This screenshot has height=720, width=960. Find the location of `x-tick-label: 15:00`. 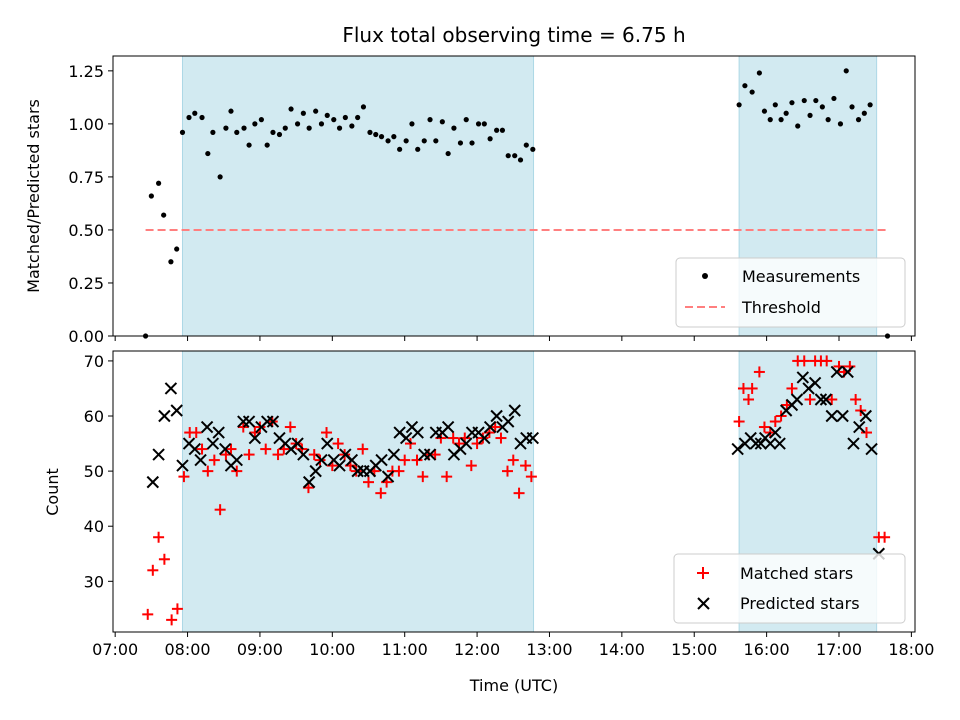

x-tick-label: 15:00 is located at coordinates (694, 649).